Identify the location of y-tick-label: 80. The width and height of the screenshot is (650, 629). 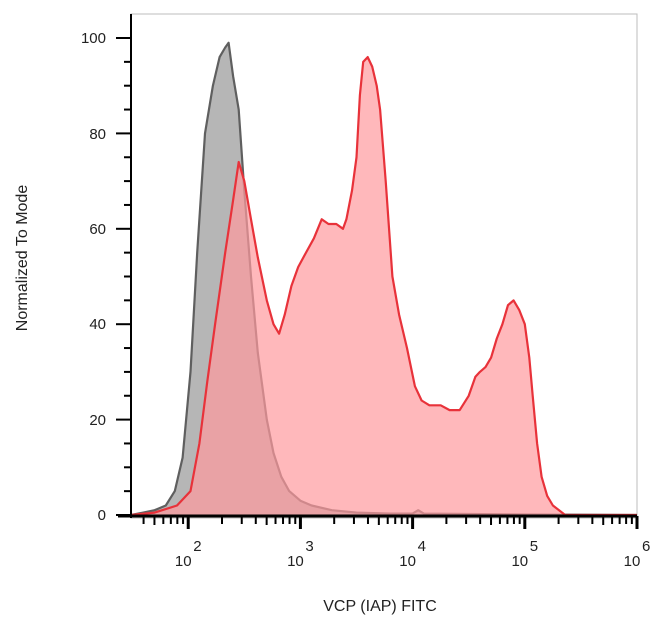
(97, 134).